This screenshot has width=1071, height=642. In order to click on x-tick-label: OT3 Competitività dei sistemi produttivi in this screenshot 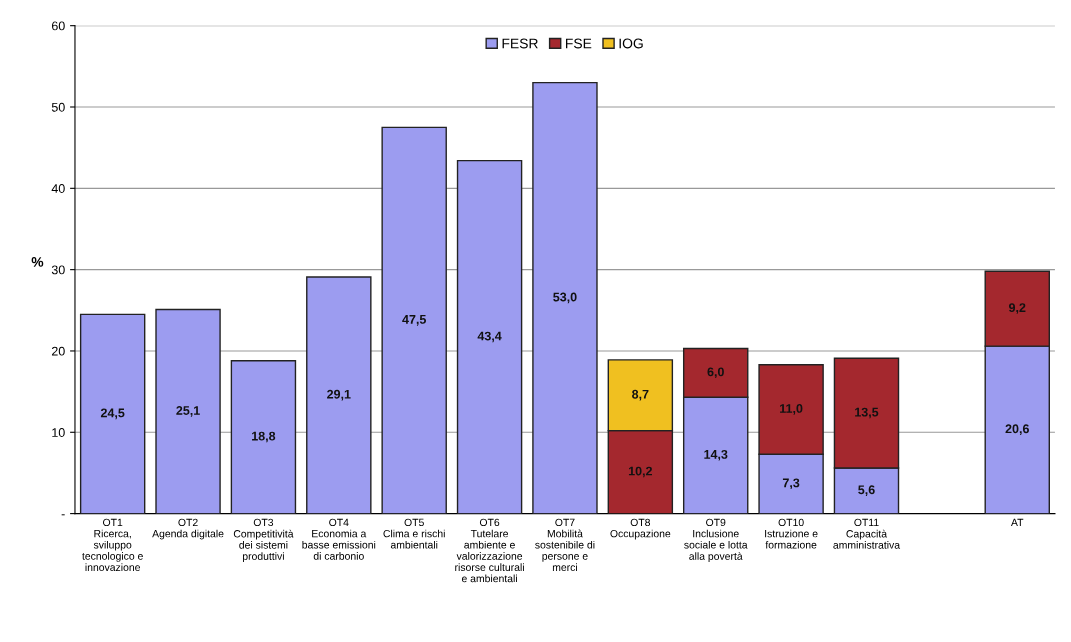, I will do `click(263, 540)`.